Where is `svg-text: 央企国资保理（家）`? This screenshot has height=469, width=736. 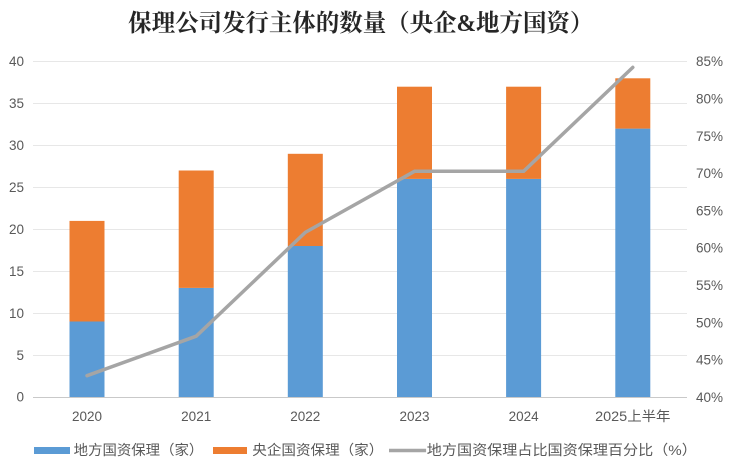 svg-text: 央企国资保理（家） is located at coordinates (317, 450).